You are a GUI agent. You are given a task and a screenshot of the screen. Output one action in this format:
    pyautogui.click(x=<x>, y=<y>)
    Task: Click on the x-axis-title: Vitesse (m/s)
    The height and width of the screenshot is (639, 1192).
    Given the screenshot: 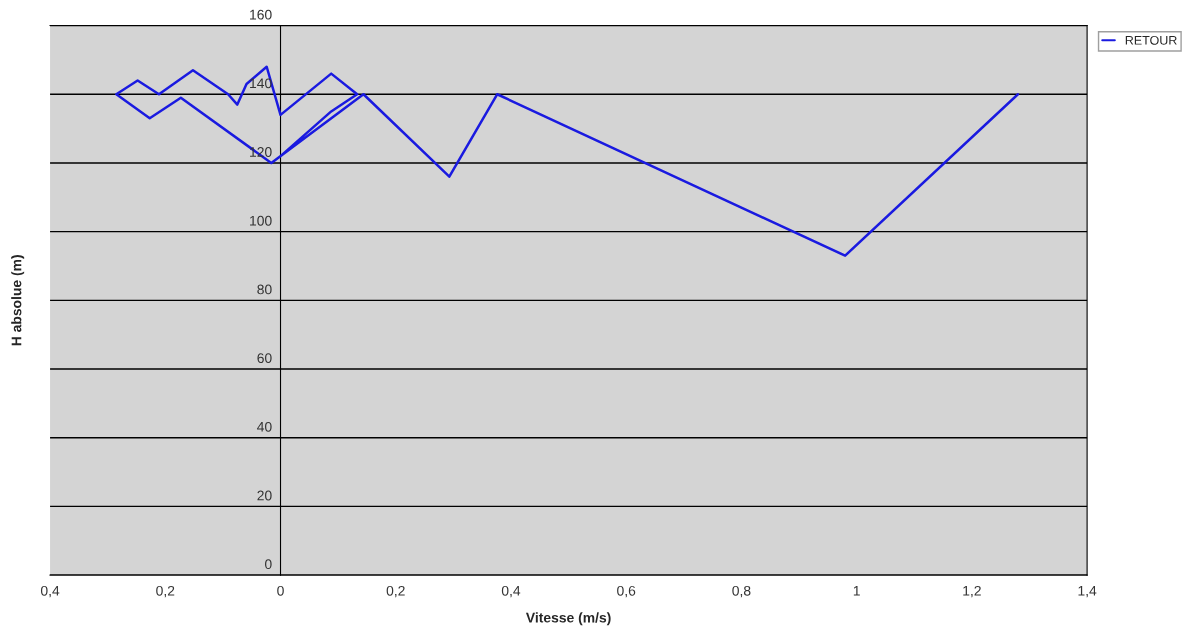 What is the action you would take?
    pyautogui.click(x=568, y=619)
    